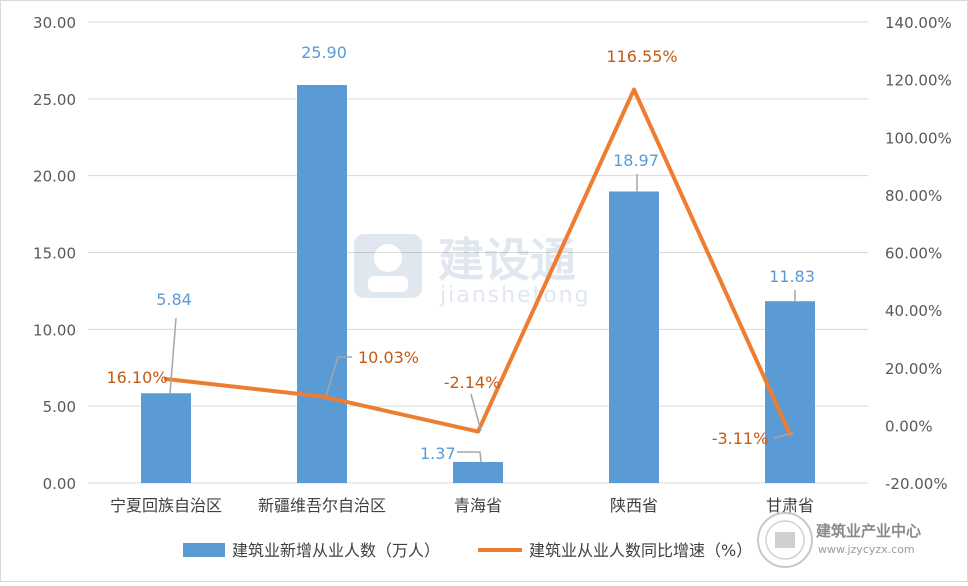 The width and height of the screenshot is (968, 586). I want to click on corner-logo: 建筑业产业中心 www.jzycyzx.com, so click(839, 540).